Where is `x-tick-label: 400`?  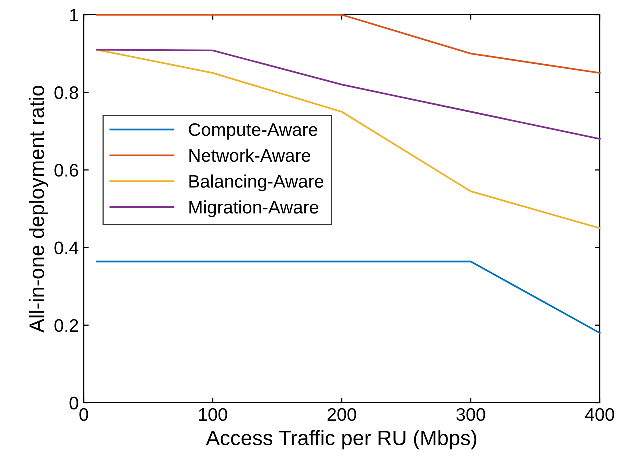 x-tick-label: 400 is located at coordinates (599, 415).